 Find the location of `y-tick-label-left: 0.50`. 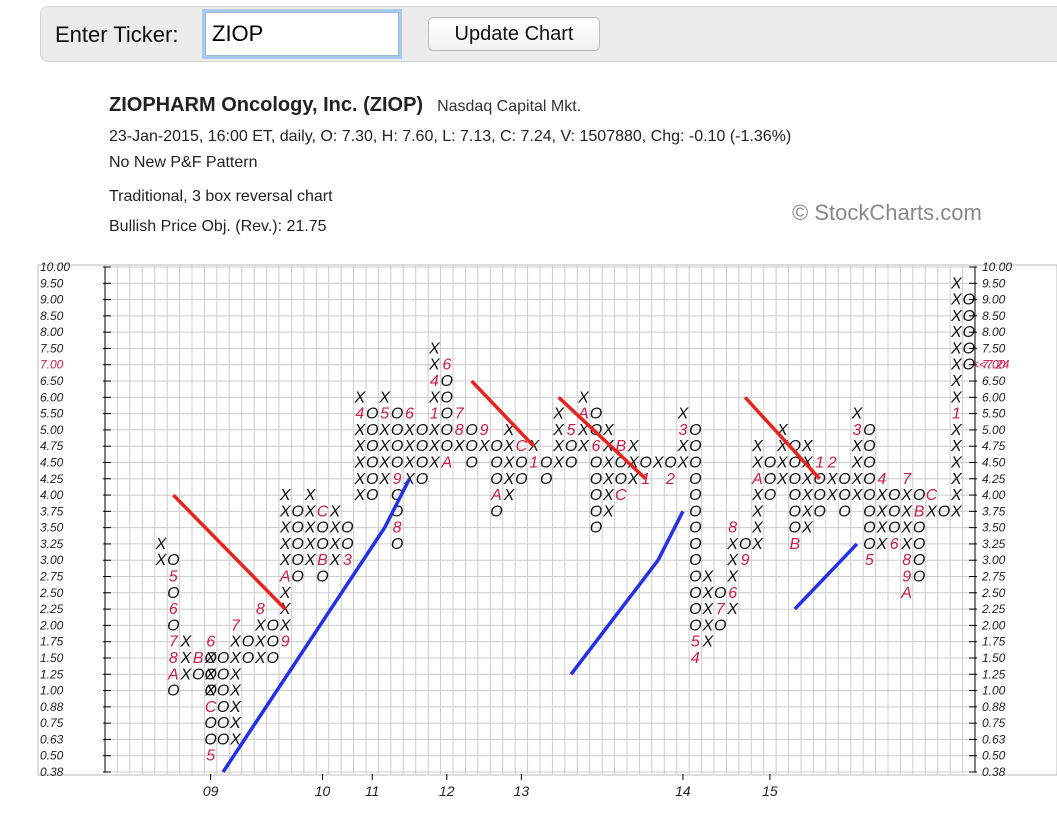

y-tick-label-left: 0.50 is located at coordinates (52, 756).